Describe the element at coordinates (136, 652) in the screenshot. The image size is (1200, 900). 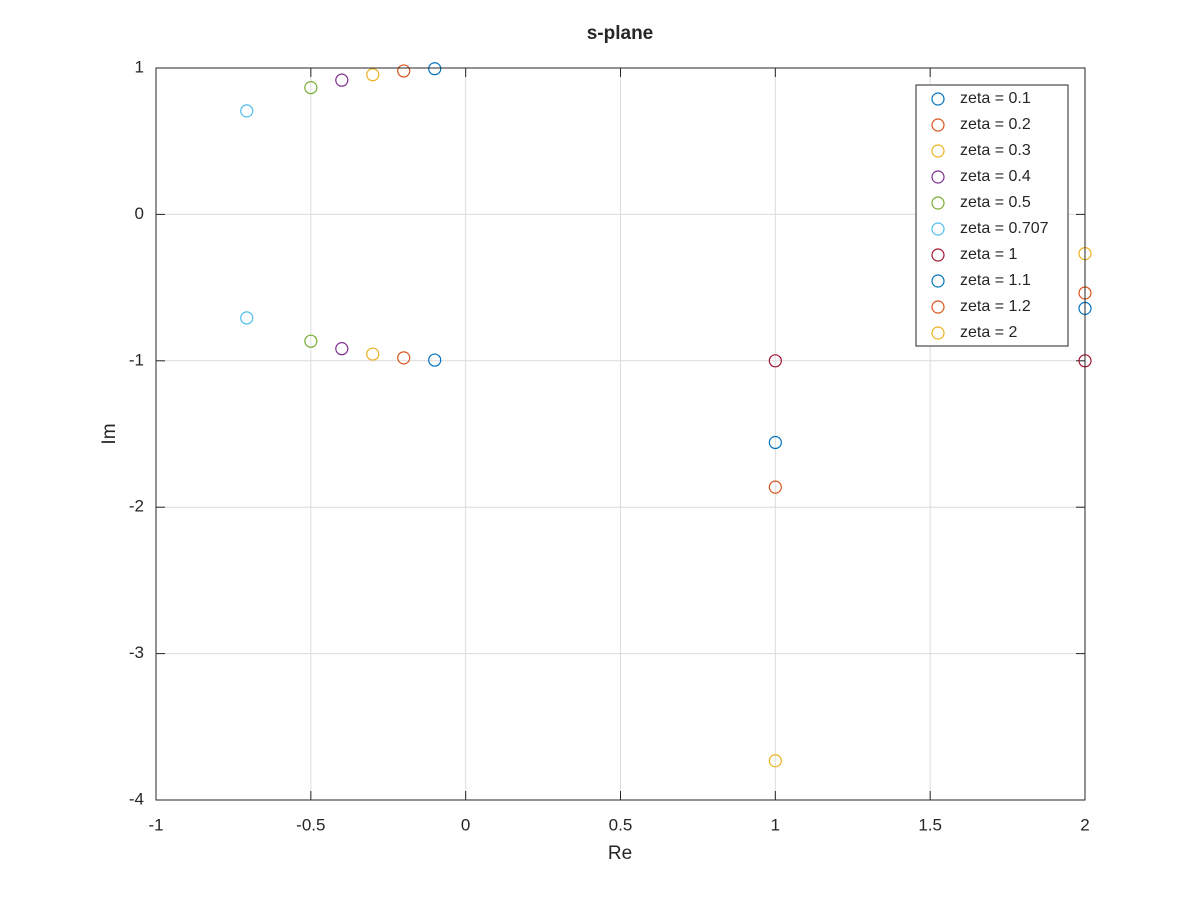
I see `y-tick-label: -3` at that location.